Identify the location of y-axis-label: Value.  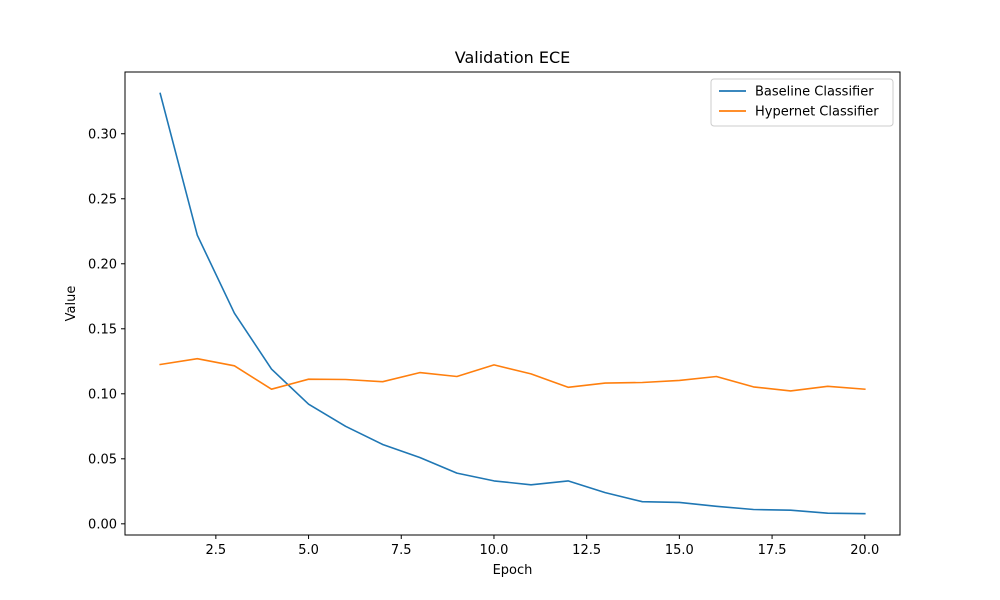
(71, 304).